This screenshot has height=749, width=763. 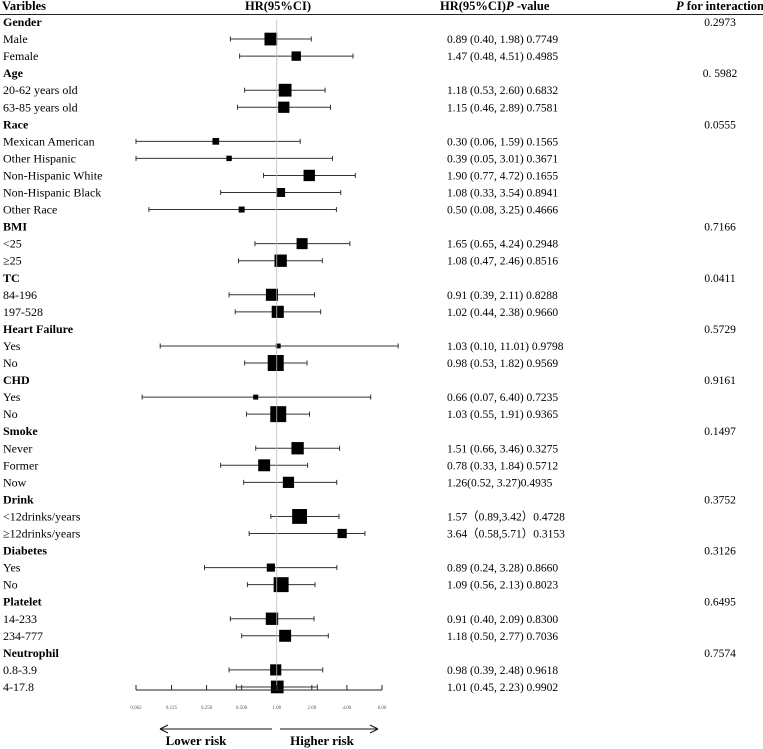 I want to click on hr-ci-text: 1.65 (0.65, 4.24) 0.2948, so click(x=502, y=245).